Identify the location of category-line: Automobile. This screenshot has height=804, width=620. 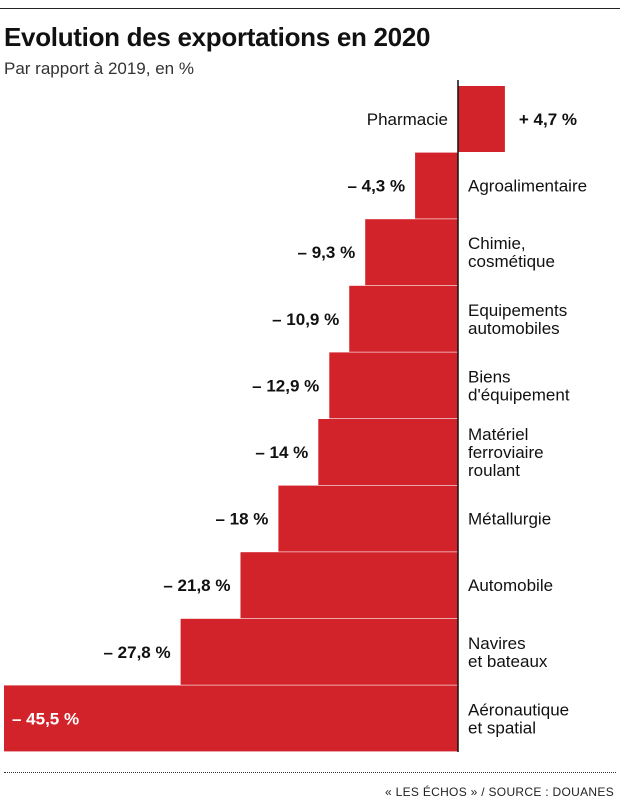
(510, 585).